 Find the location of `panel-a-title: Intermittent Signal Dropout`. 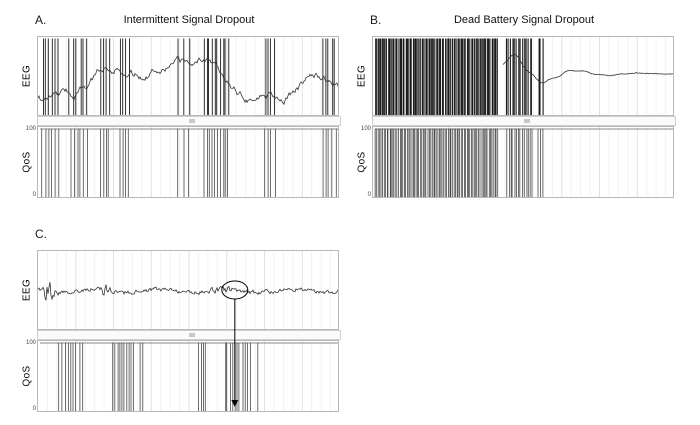

panel-a-title: Intermittent Signal Dropout is located at coordinates (189, 20).